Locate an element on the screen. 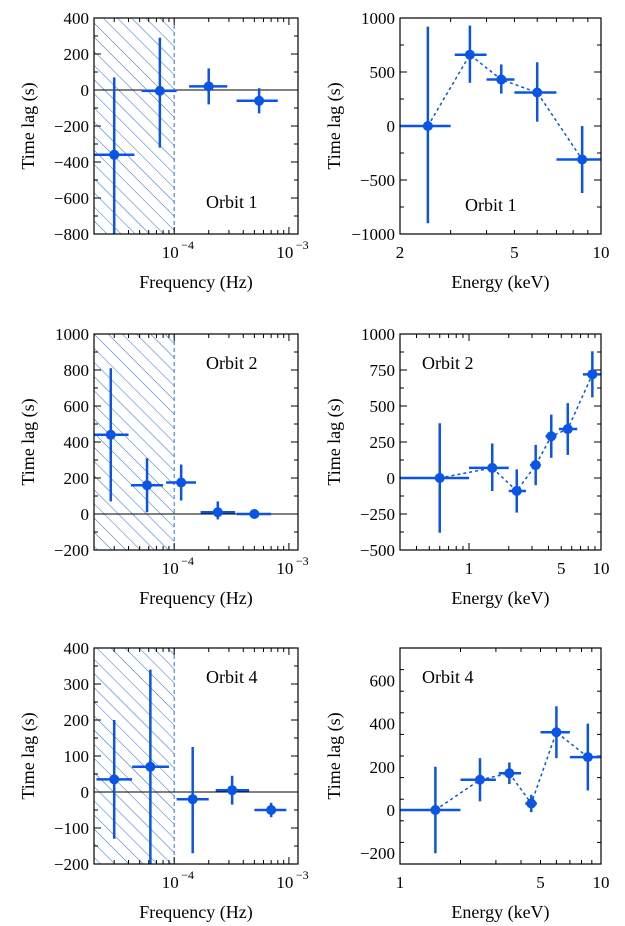 The height and width of the screenshot is (926, 625). y-tick-label: 600 is located at coordinates (383, 680).